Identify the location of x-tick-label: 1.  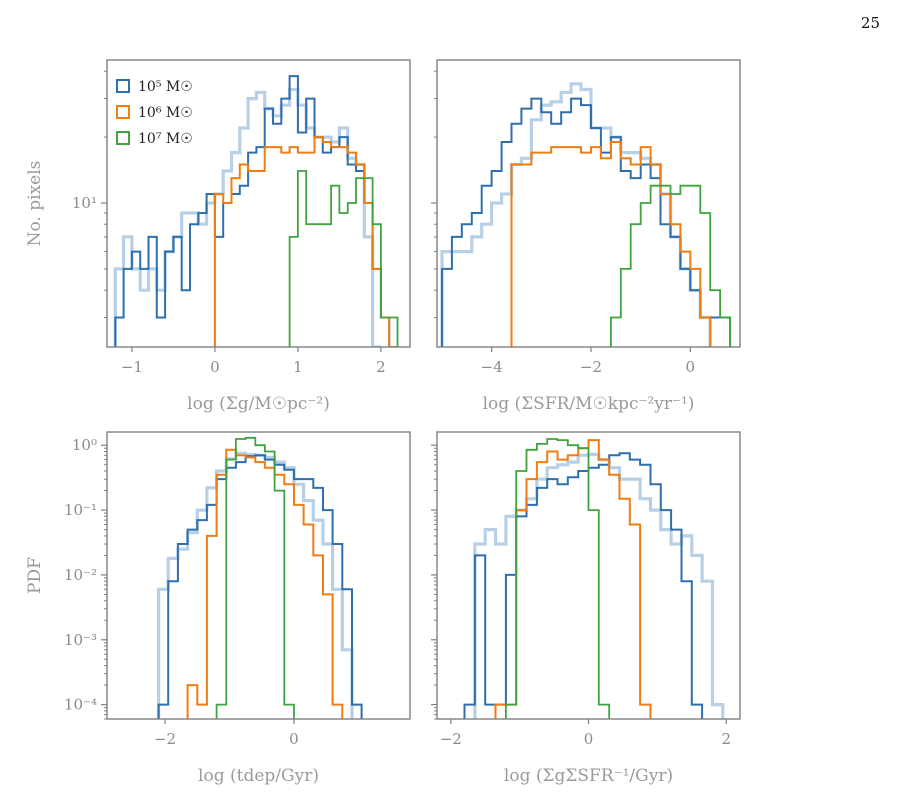
(298, 367).